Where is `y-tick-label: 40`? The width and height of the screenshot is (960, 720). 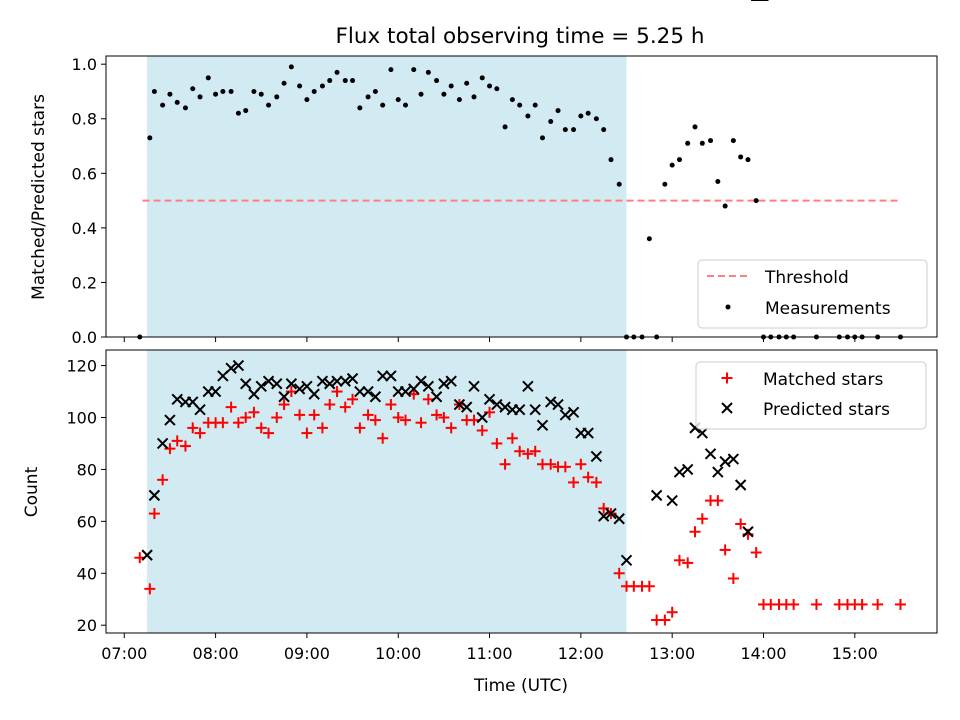
y-tick-label: 40 is located at coordinates (87, 573).